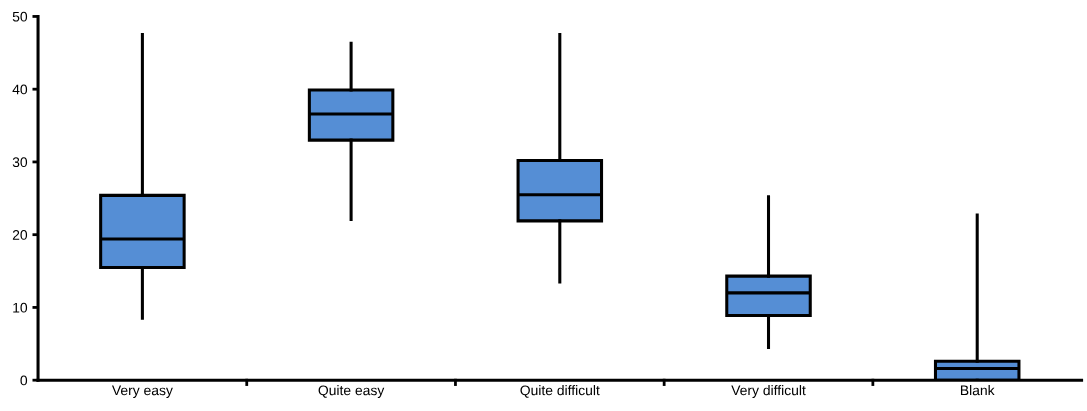 The width and height of the screenshot is (1087, 411). What do you see at coordinates (24, 380) in the screenshot?
I see `y-tick-label: 0` at bounding box center [24, 380].